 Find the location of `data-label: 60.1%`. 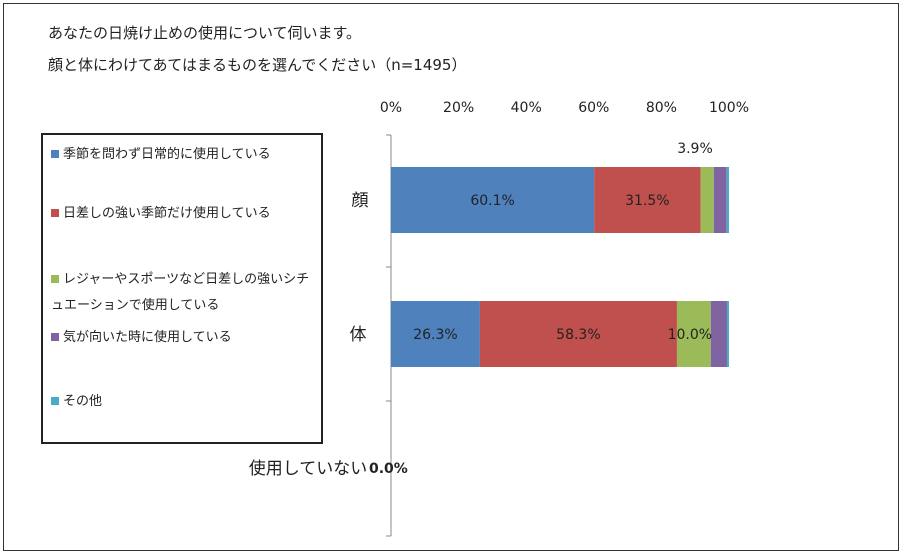

data-label: 60.1% is located at coordinates (492, 201).